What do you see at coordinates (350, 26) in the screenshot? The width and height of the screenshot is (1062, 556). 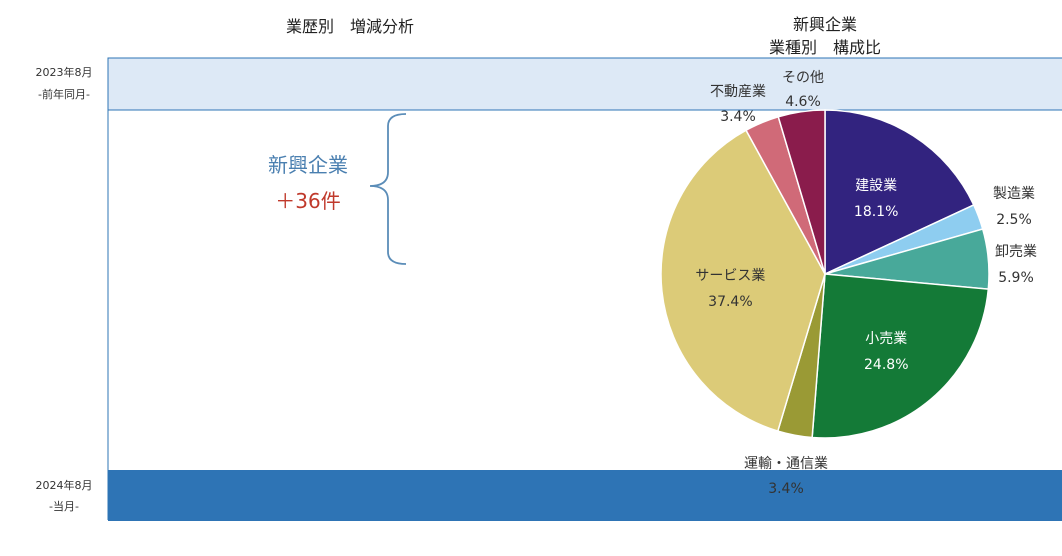 I see `waterfall-title: 業歴別 増減分析` at bounding box center [350, 26].